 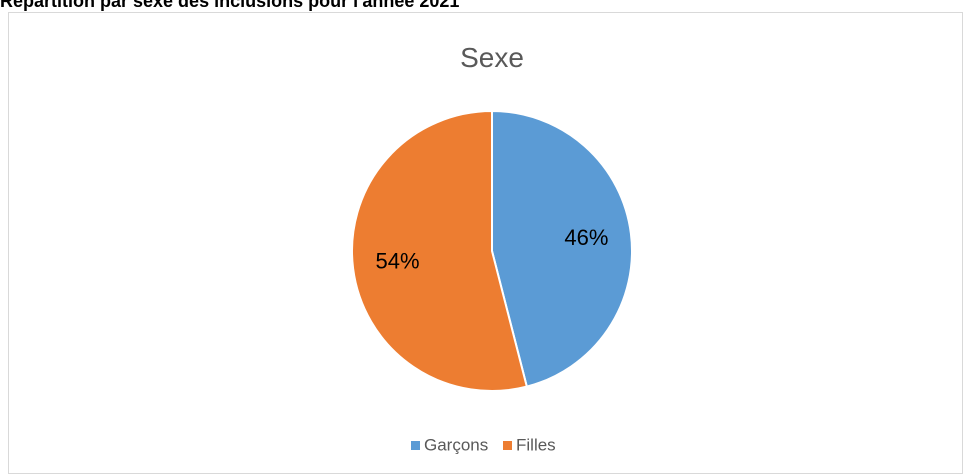 I want to click on legend-swatch-filles, so click(x=507, y=445).